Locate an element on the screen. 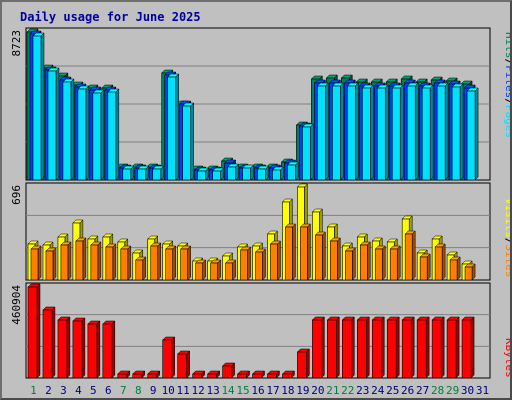 This screenshot has height=400, width=512. bar-pages-day-14-side is located at coordinates (237, 172).